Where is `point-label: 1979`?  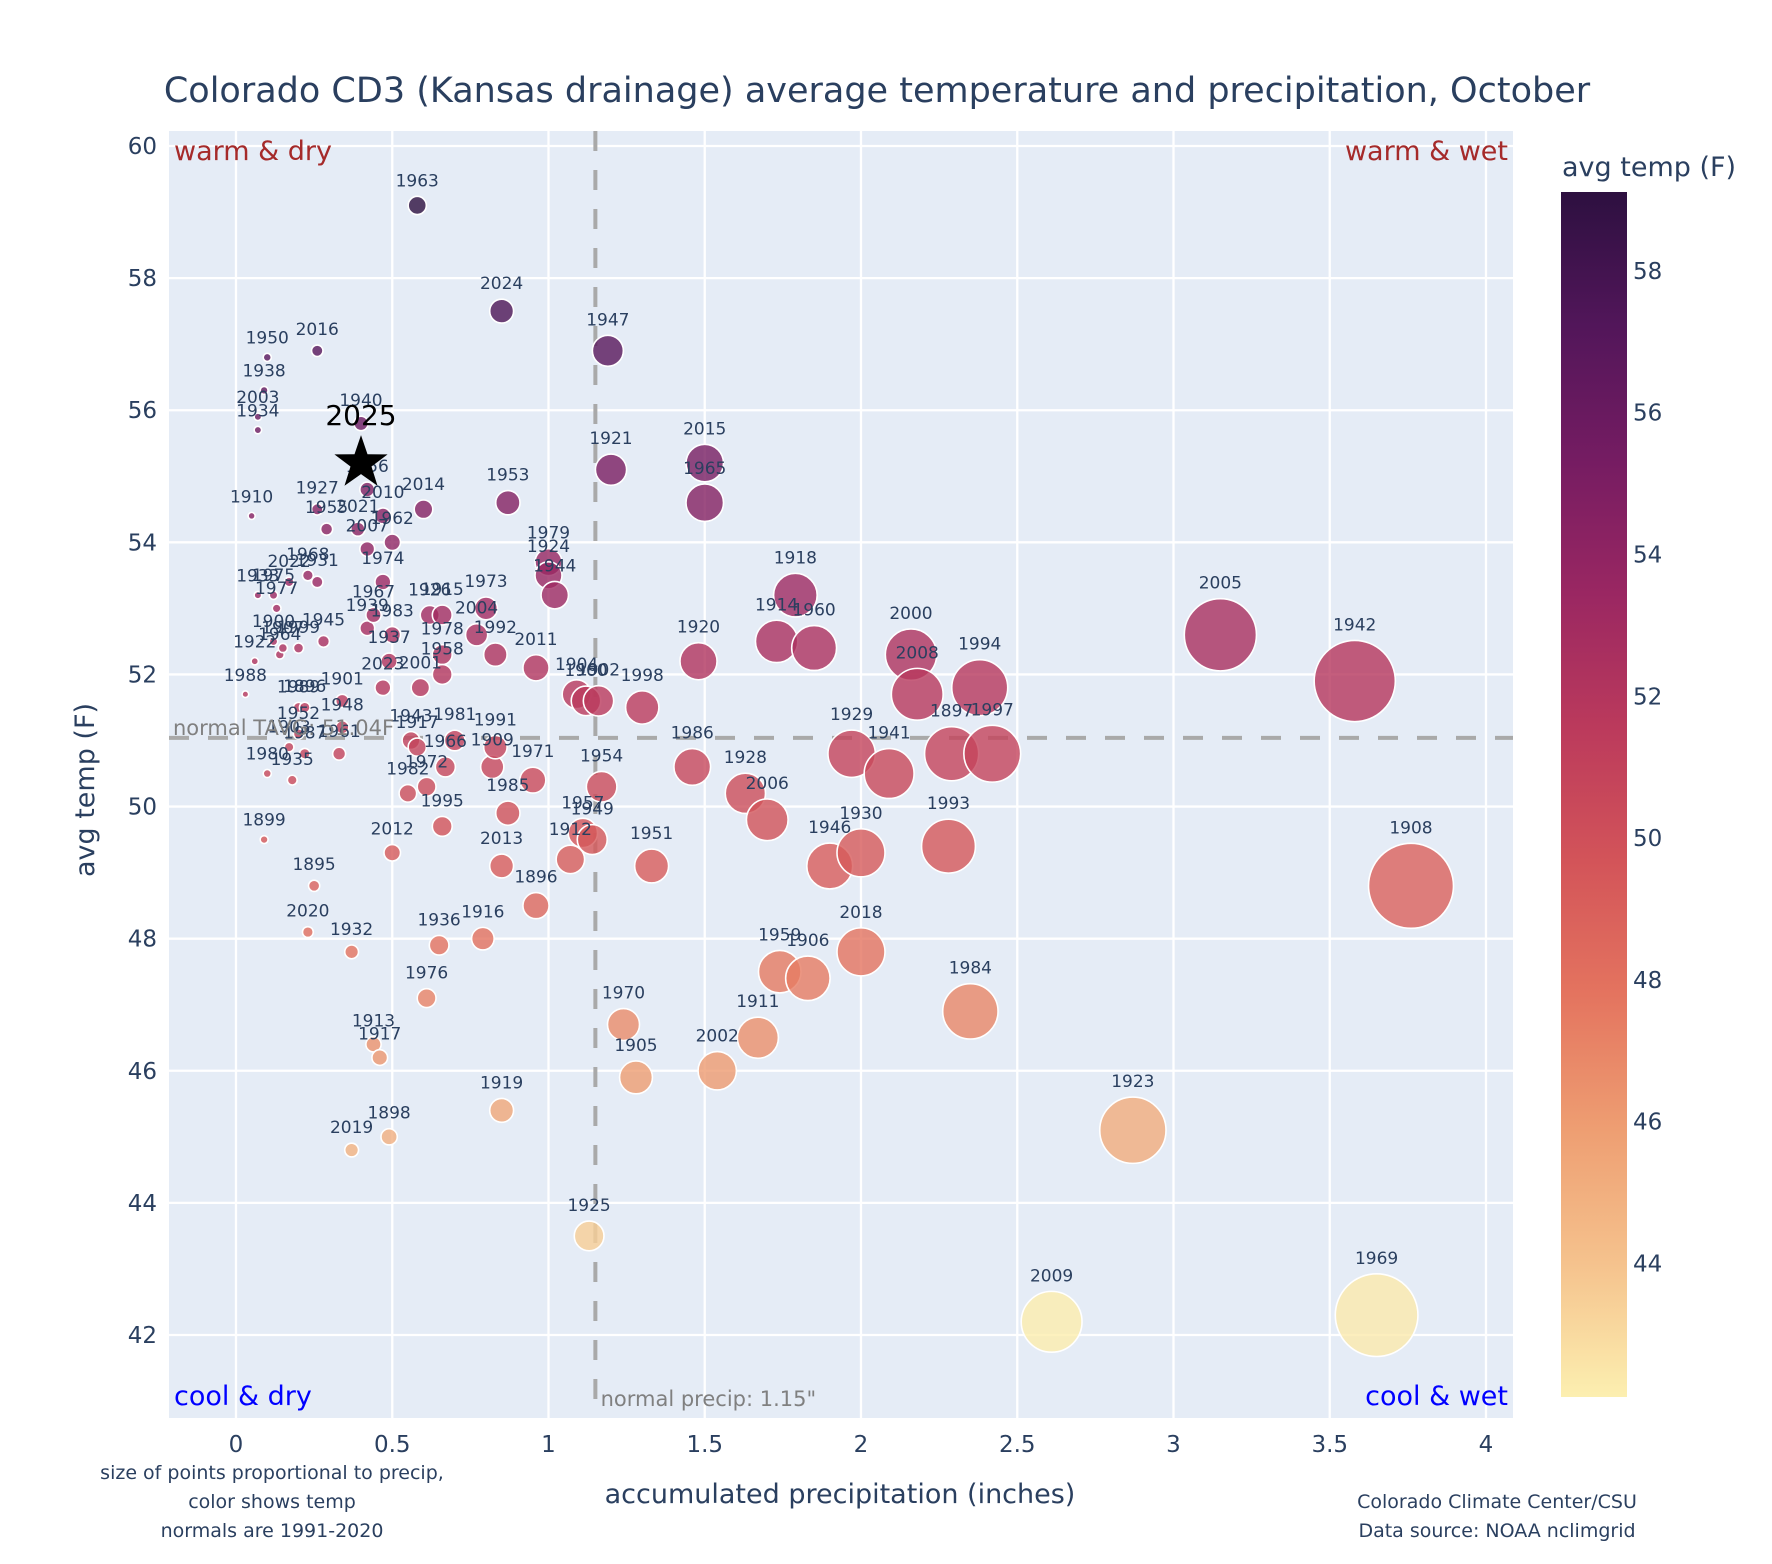
point-label: 1979 is located at coordinates (548, 534).